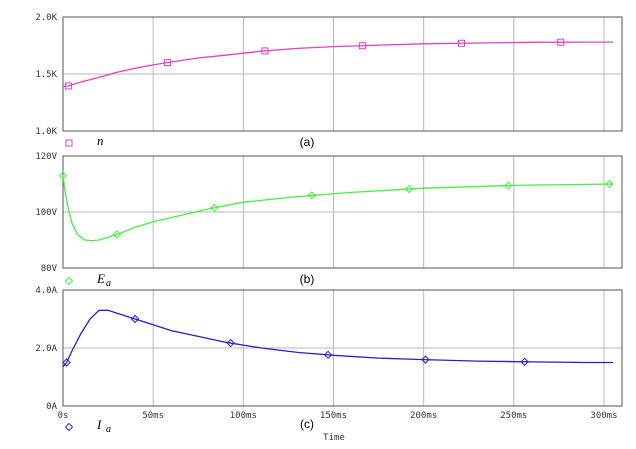 This screenshot has width=636, height=449. What do you see at coordinates (603, 416) in the screenshot?
I see `x-tick-label: 300ms` at bounding box center [603, 416].